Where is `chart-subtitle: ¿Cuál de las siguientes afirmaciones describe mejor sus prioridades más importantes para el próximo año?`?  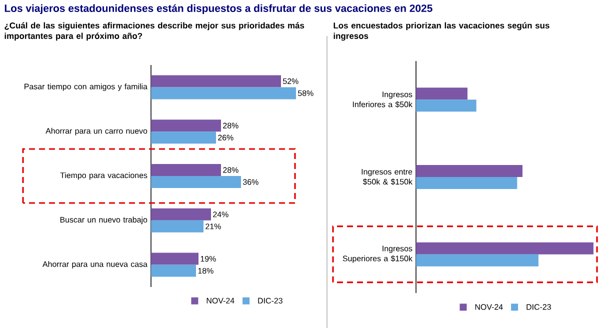 chart-subtitle: ¿Cuál de las siguientes afirmaciones describe mejor sus prioridades más importantes para el próximo año? is located at coordinates (154, 31).